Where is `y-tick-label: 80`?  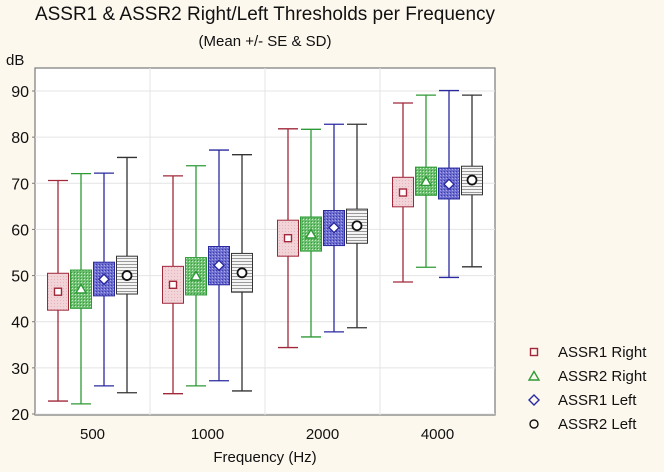 y-tick-label: 80 is located at coordinates (20, 138).